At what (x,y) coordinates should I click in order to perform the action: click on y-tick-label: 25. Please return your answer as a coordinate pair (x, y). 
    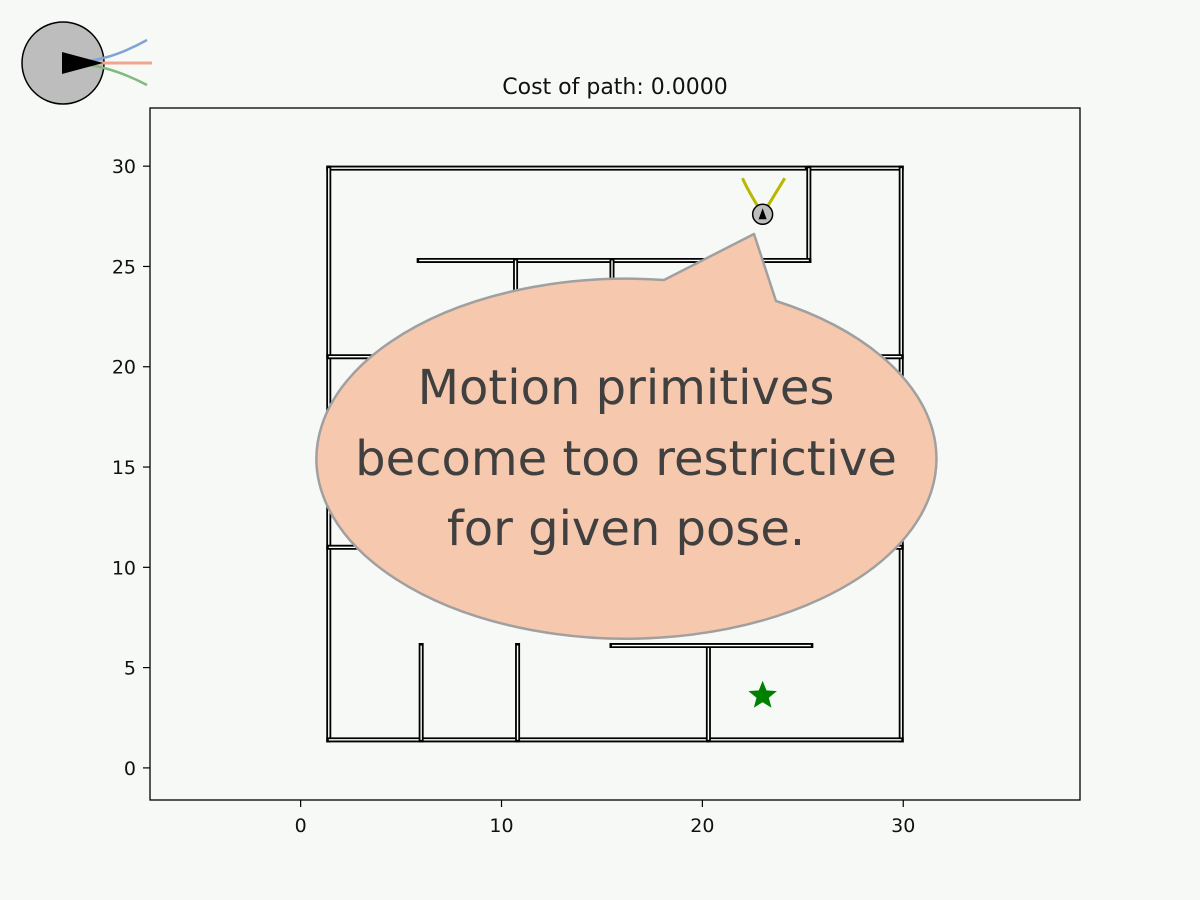
    Looking at the image, I should click on (124, 267).